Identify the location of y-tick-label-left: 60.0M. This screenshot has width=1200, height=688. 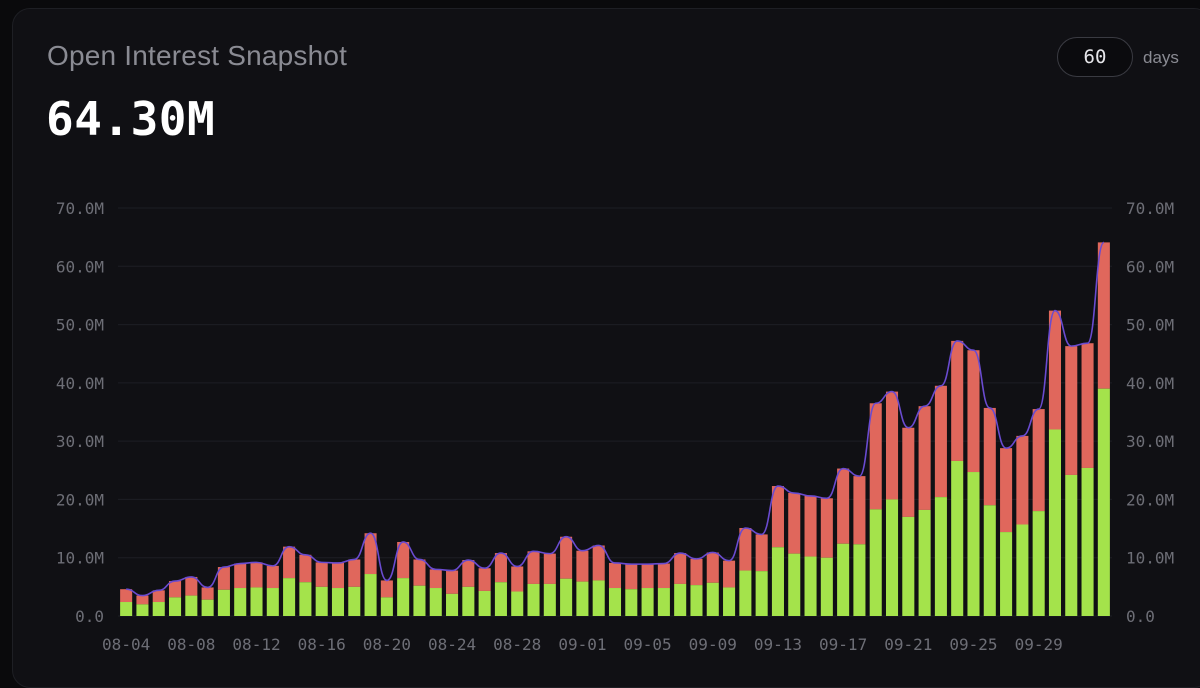
(80, 266).